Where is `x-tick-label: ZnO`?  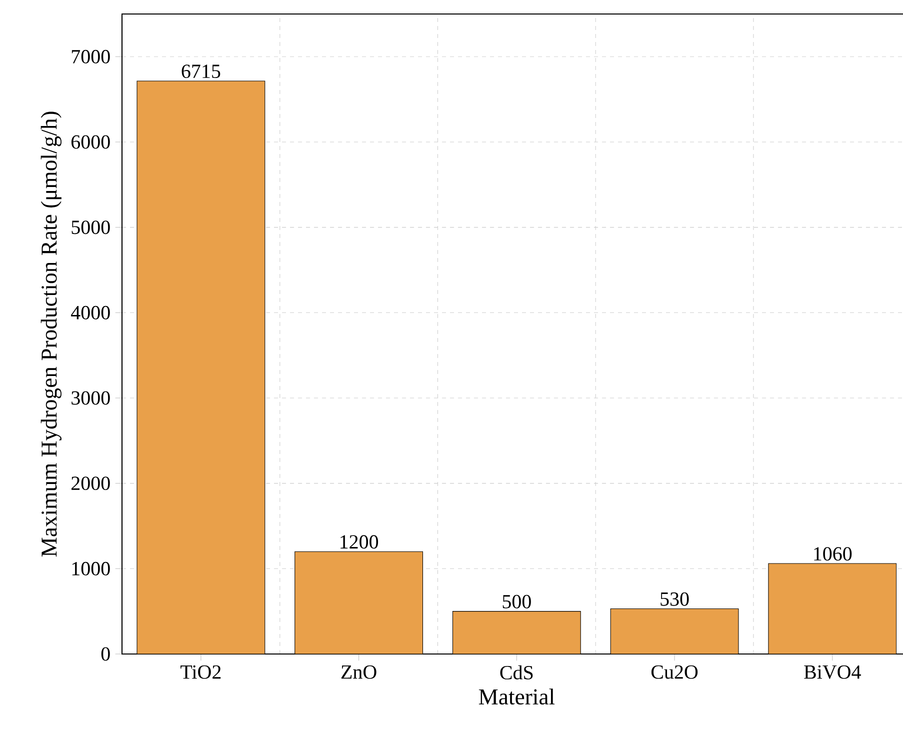
x-tick-label: ZnO is located at coordinates (358, 672).